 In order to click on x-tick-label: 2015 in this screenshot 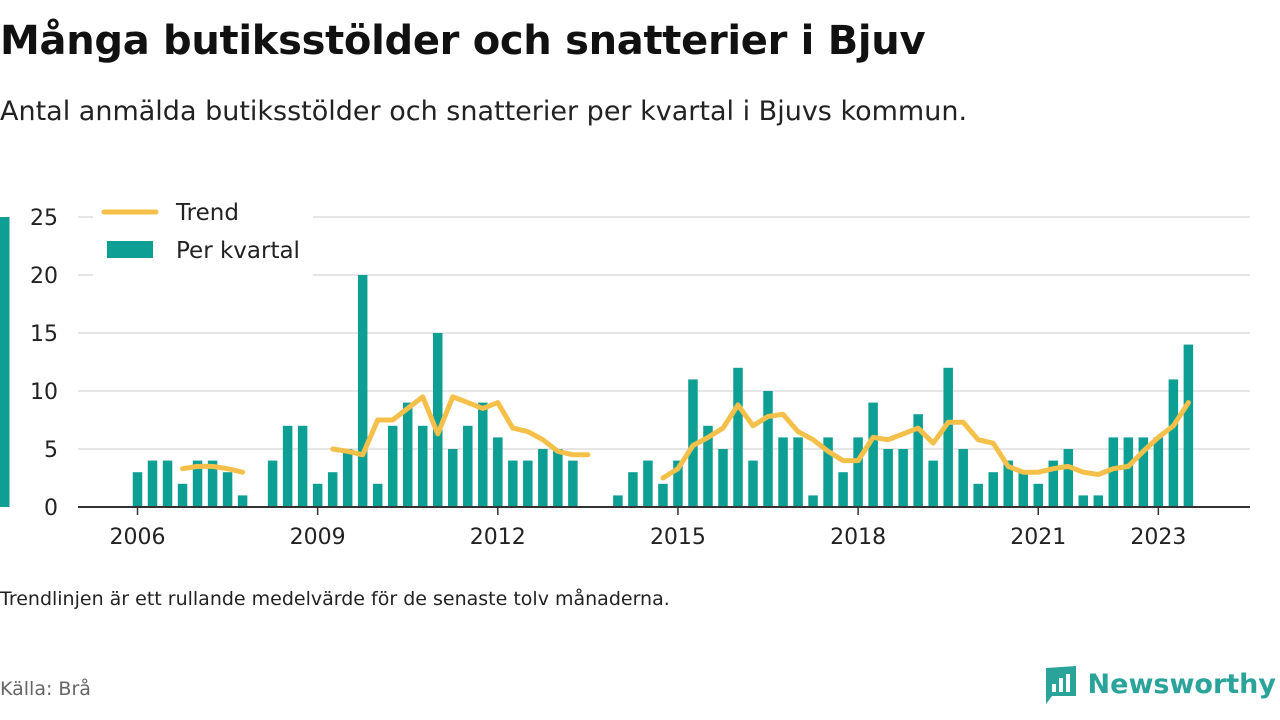, I will do `click(678, 537)`.